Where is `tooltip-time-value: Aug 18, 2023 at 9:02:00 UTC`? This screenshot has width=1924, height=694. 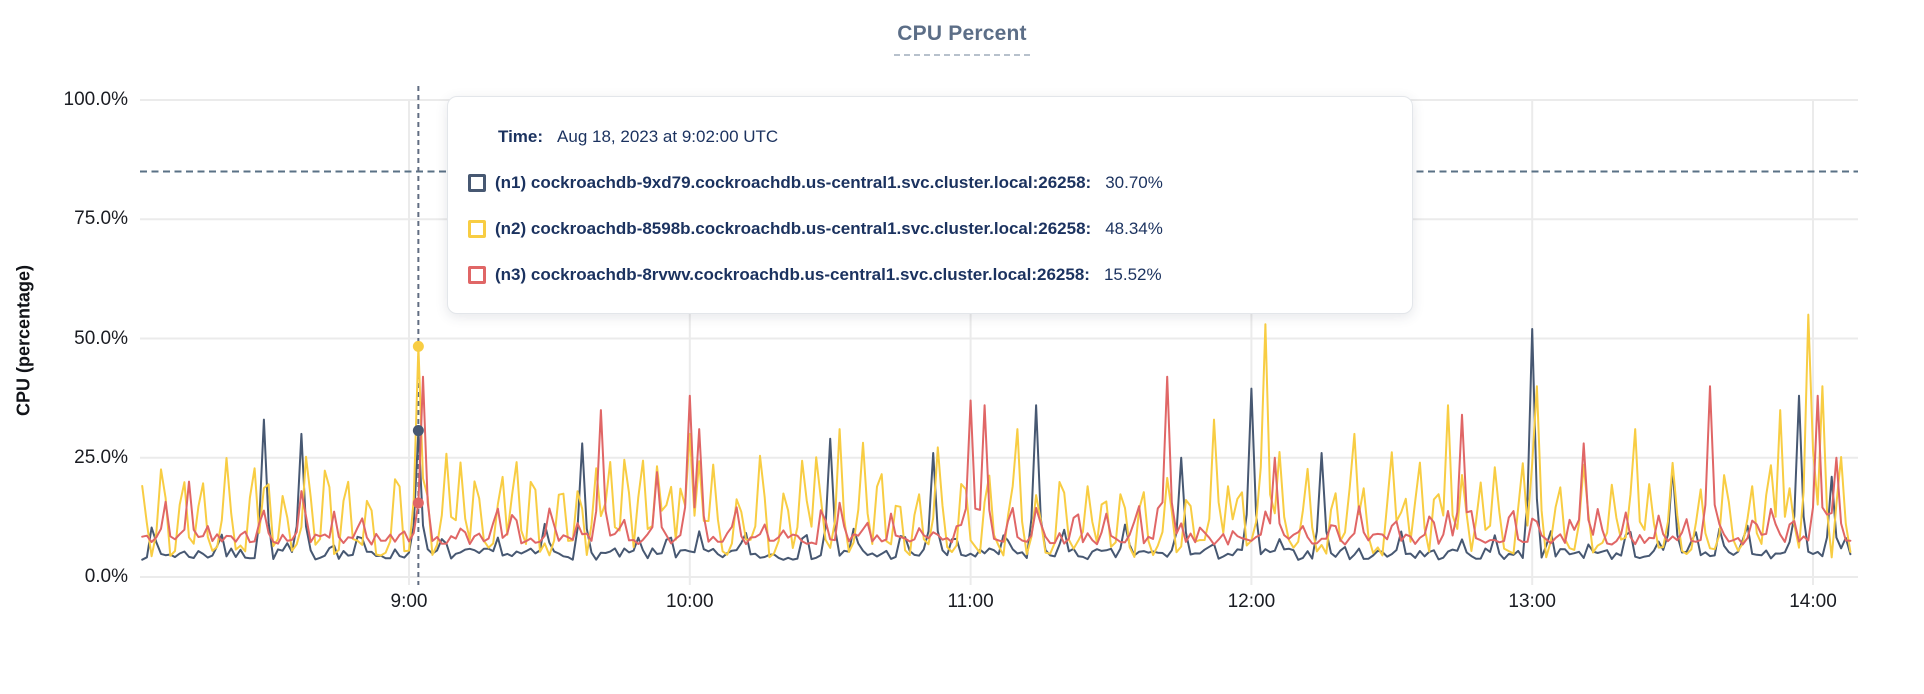
tooltip-time-value: Aug 18, 2023 at 9:02:00 UTC is located at coordinates (668, 136).